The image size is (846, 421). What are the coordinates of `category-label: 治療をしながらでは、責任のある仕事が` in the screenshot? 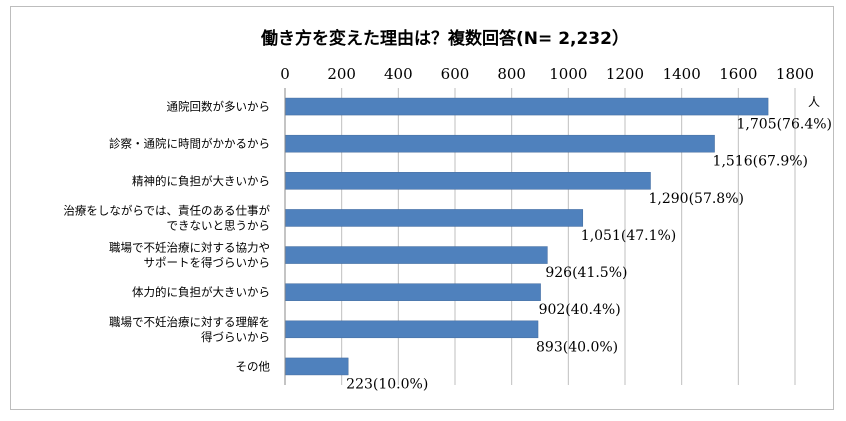 It's located at (166, 210).